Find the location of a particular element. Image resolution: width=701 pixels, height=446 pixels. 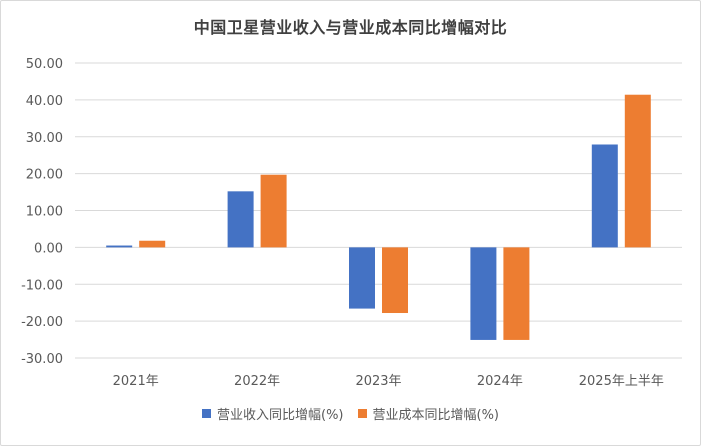

y-tick-label: 50.00 is located at coordinates (44, 64).